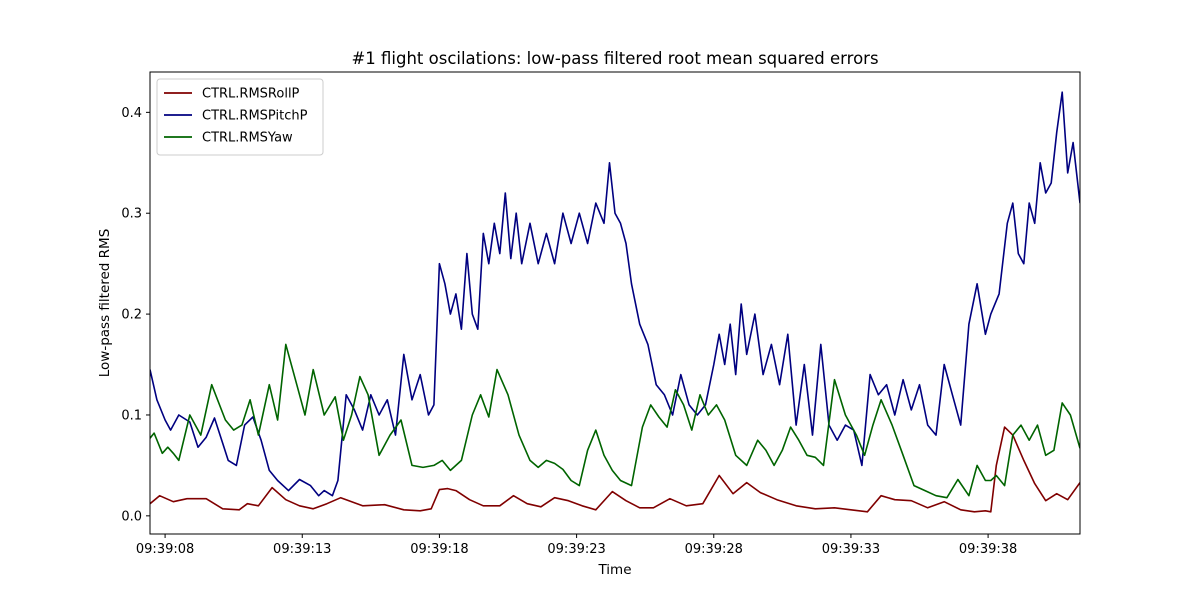 The width and height of the screenshot is (1200, 600). I want to click on x-tick-label: 09:39:38, so click(988, 549).